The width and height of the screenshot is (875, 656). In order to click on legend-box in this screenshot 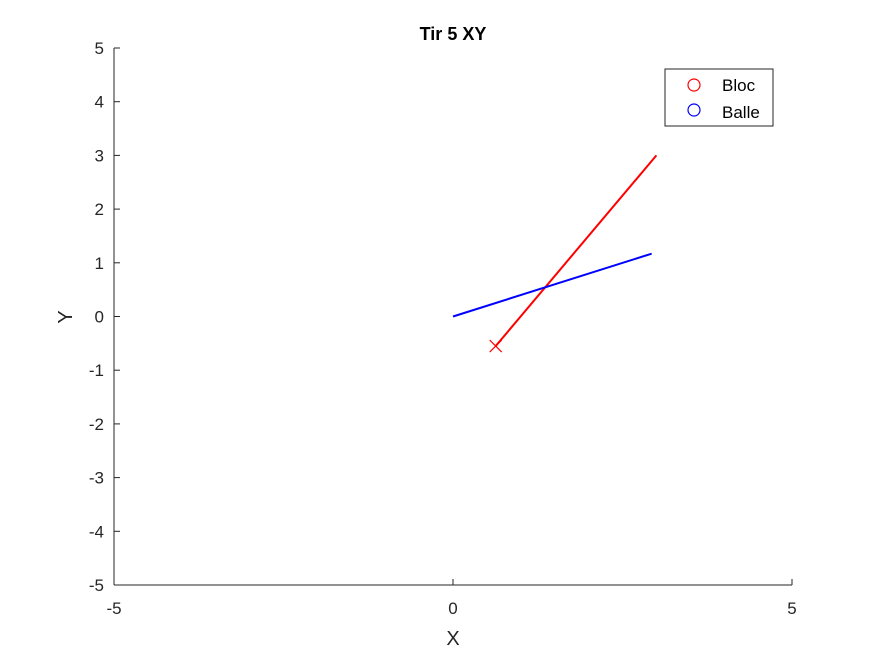, I will do `click(719, 97)`.